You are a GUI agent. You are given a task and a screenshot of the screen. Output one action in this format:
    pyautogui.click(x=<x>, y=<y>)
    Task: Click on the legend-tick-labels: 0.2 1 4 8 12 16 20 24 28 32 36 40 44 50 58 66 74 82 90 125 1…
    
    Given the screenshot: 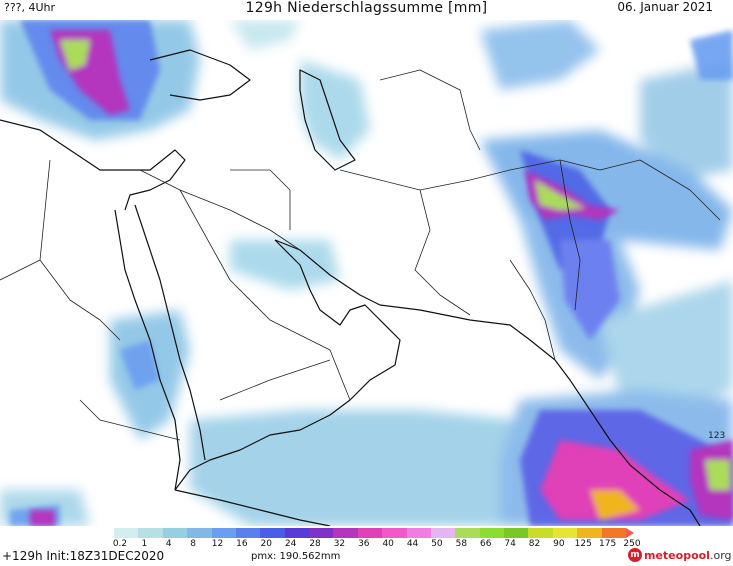 What is the action you would take?
    pyautogui.click(x=376, y=545)
    